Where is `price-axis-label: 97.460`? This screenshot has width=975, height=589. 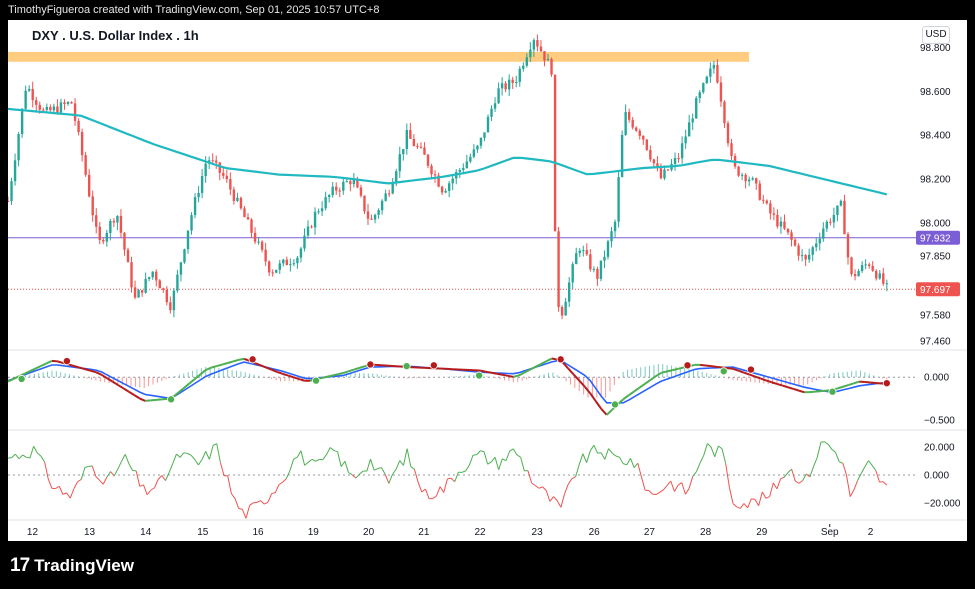
price-axis-label: 97.460 is located at coordinates (935, 342).